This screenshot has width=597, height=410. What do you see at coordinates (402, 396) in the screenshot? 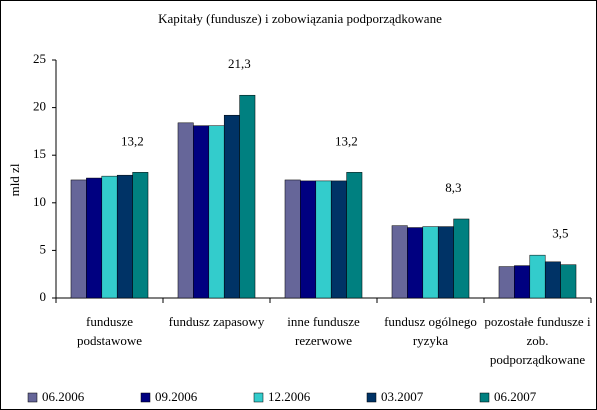
I see `legend-label: 03.2007` at bounding box center [402, 396].